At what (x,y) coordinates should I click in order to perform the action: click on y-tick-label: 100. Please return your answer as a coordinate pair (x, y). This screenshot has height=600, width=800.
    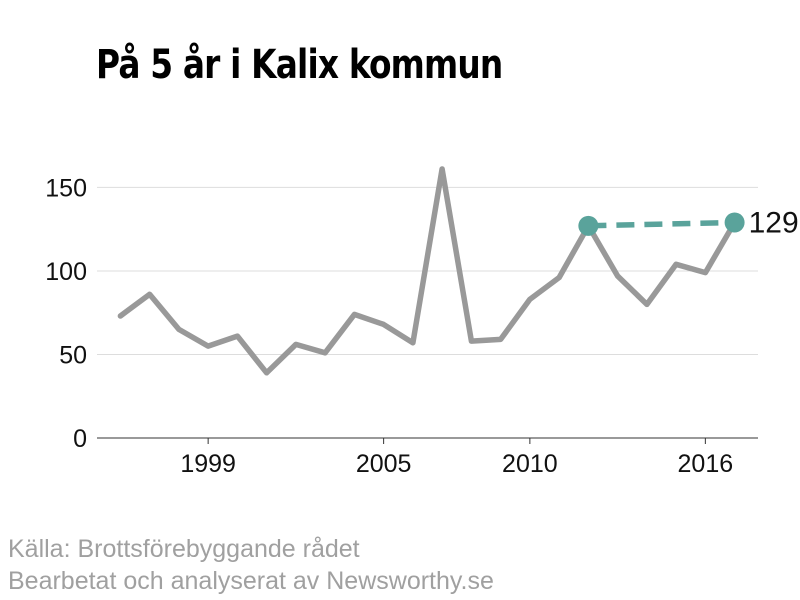
    Looking at the image, I should click on (66, 272).